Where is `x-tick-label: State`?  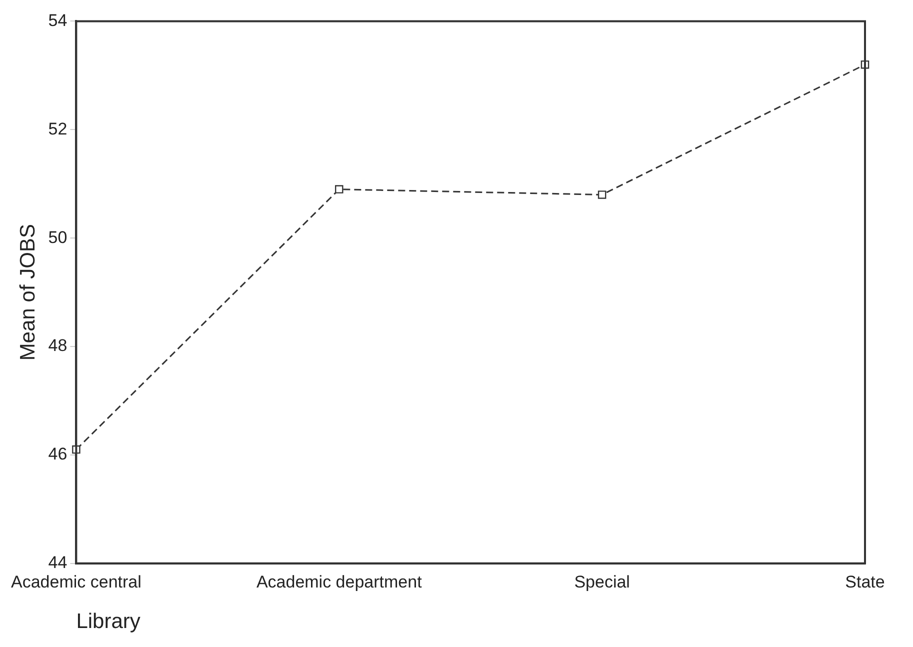
x-tick-label: State is located at coordinates (865, 582).